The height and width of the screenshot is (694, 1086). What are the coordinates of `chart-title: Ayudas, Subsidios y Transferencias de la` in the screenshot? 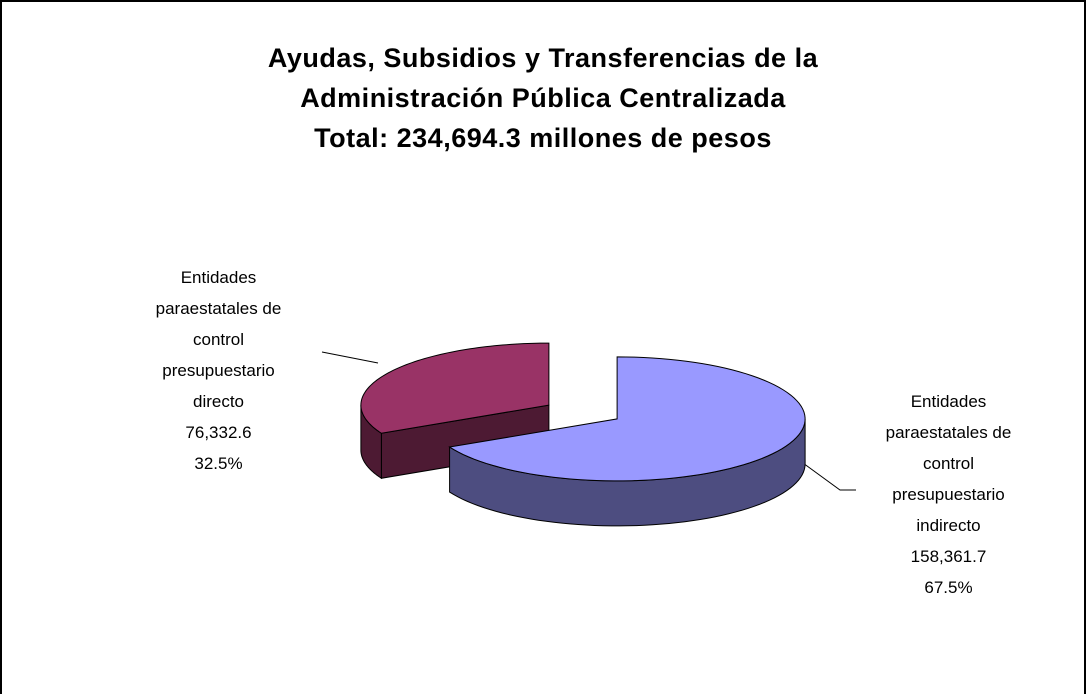 It's located at (543, 58).